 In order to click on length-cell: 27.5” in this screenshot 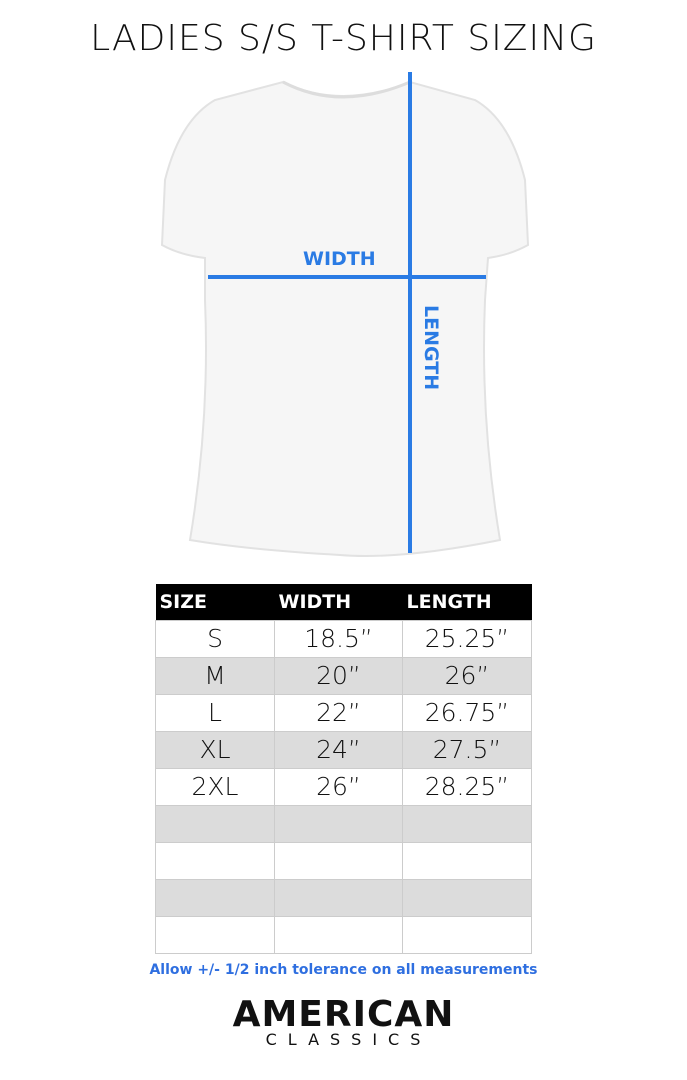, I will do `click(467, 749)`.